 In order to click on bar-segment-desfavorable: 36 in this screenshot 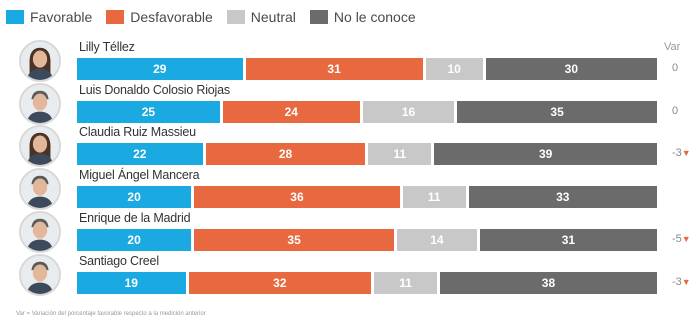, I will do `click(297, 197)`.